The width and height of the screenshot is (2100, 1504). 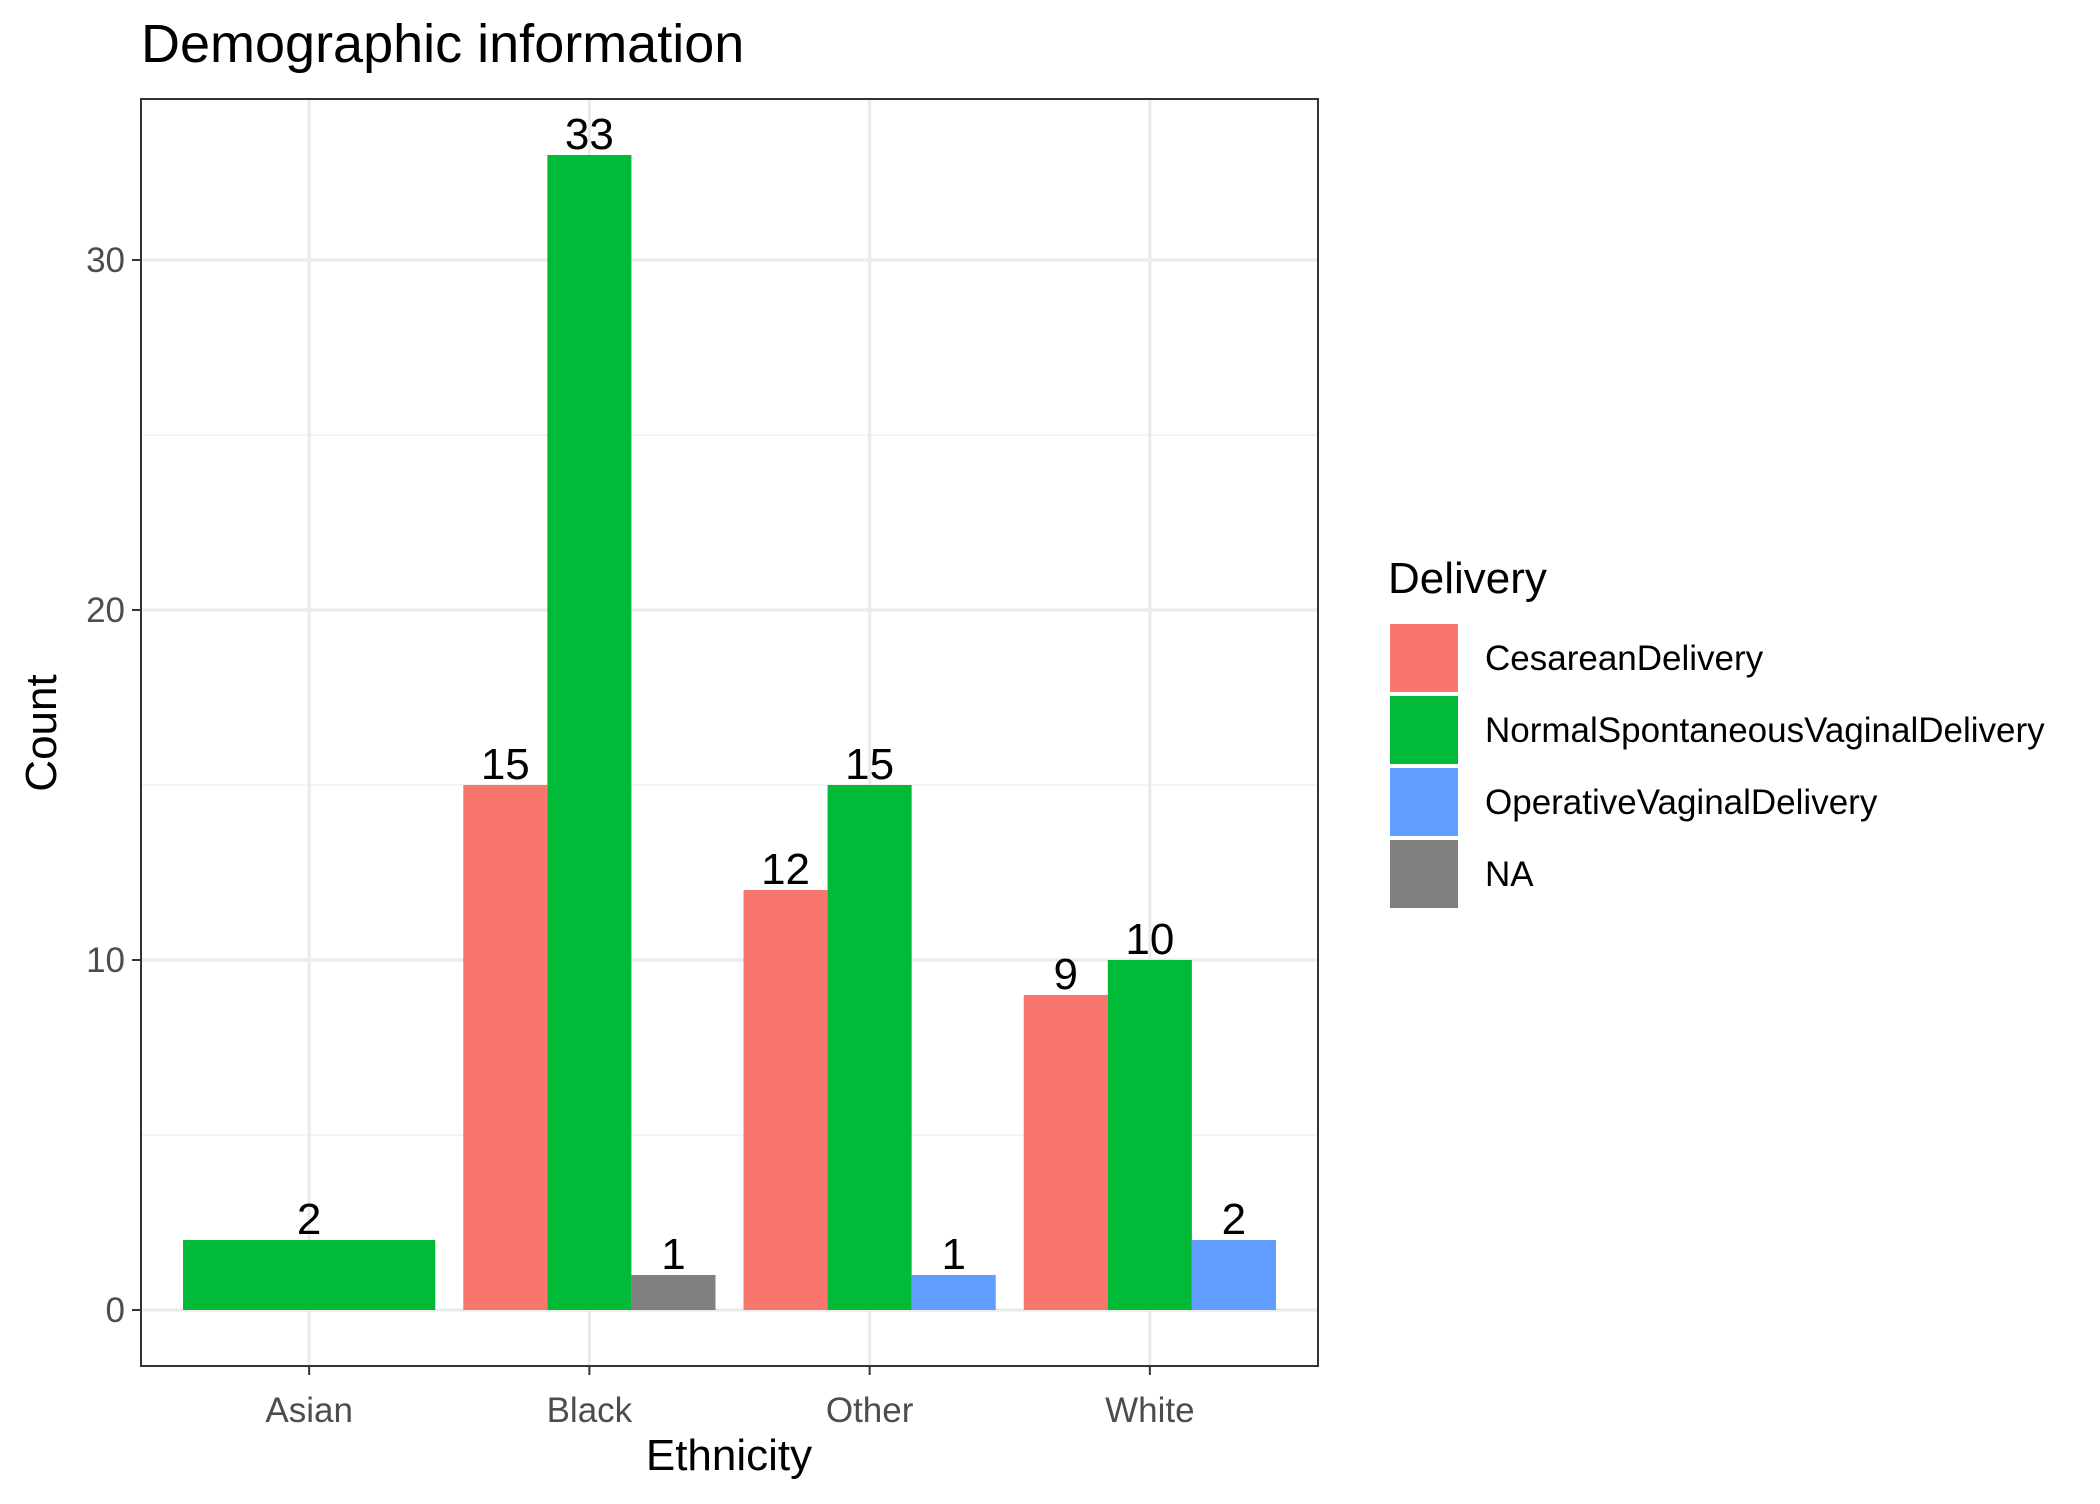 What do you see at coordinates (589, 134) in the screenshot?
I see `data-label: 33` at bounding box center [589, 134].